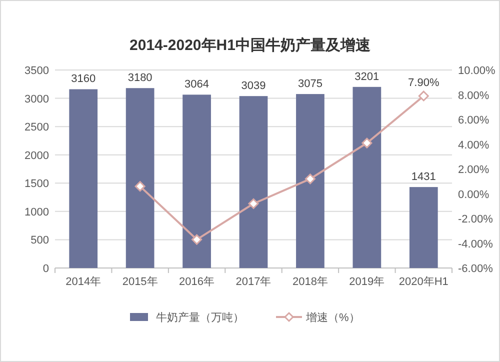 This screenshot has height=362, width=500. Describe the element at coordinates (424, 82) in the screenshot. I see `data-label: 7.90%` at that location.